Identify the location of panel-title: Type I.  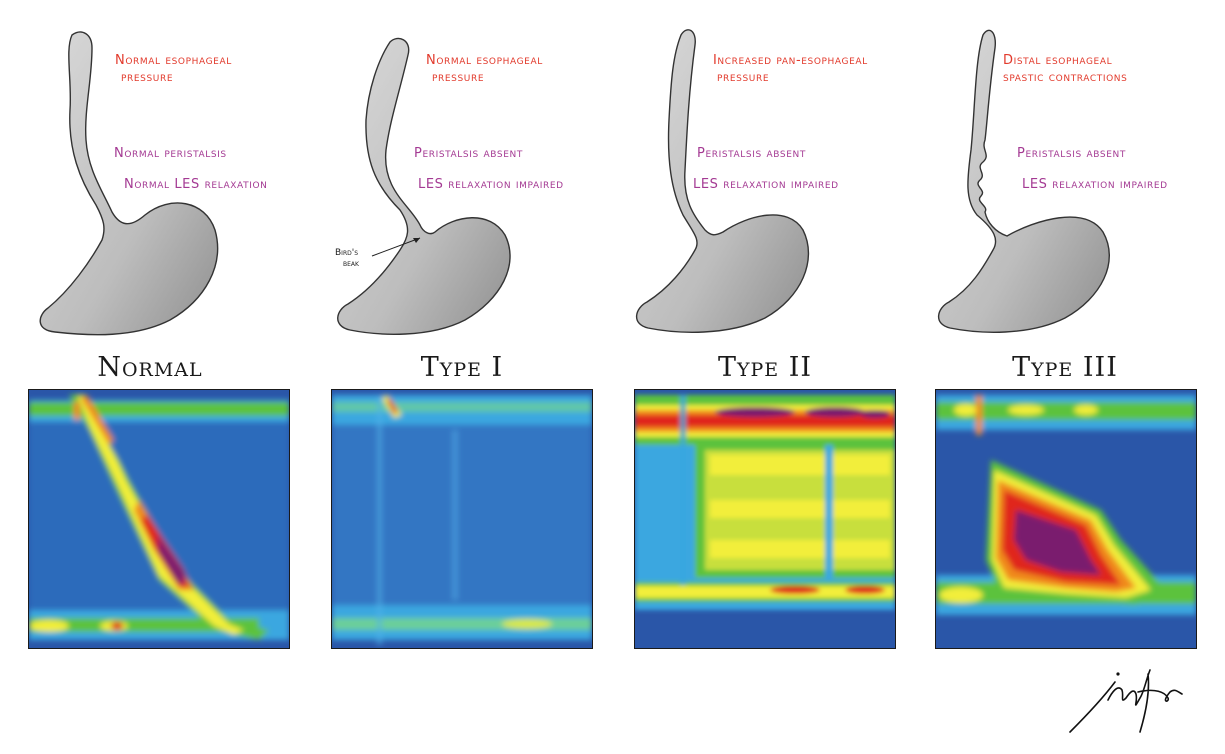
(462, 367).